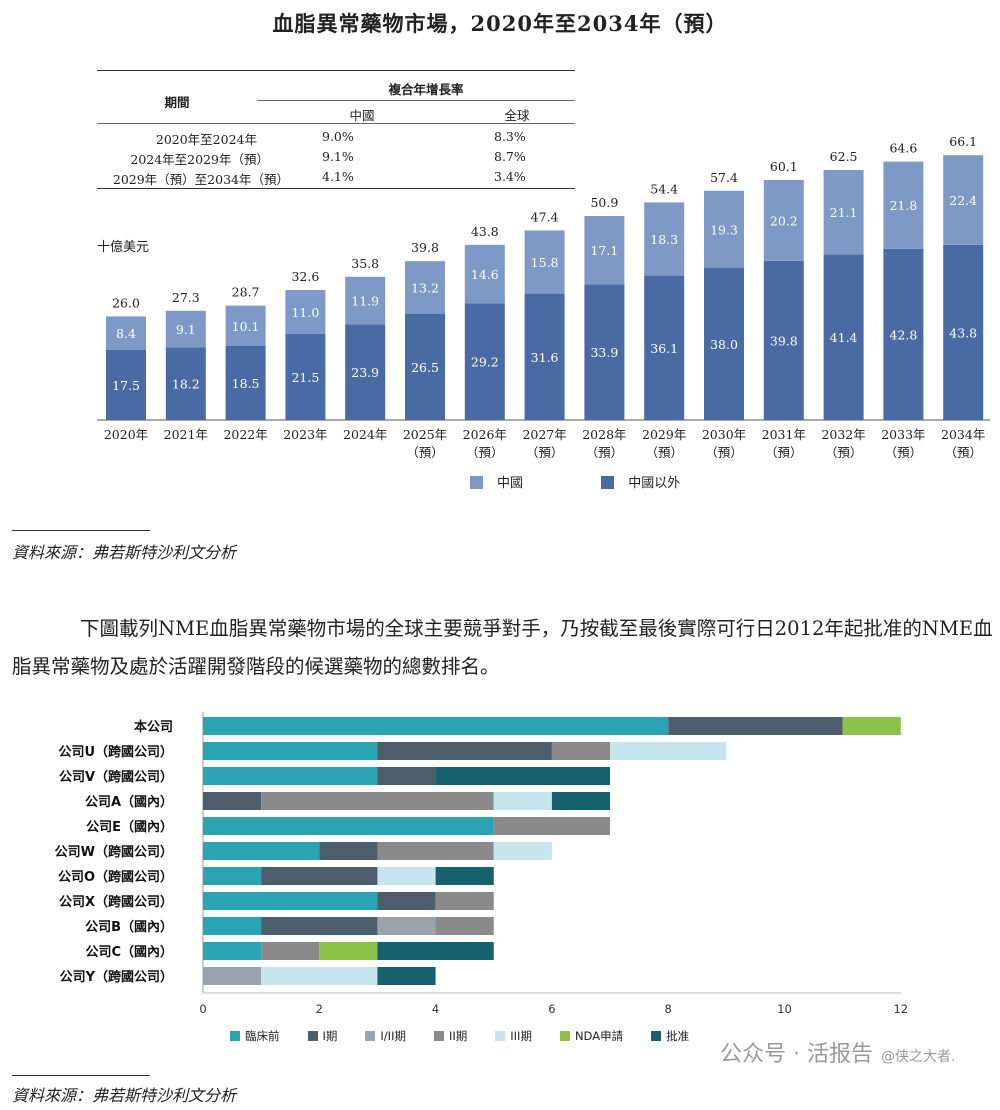  I want to click on legend-label: 批准, so click(678, 1036).